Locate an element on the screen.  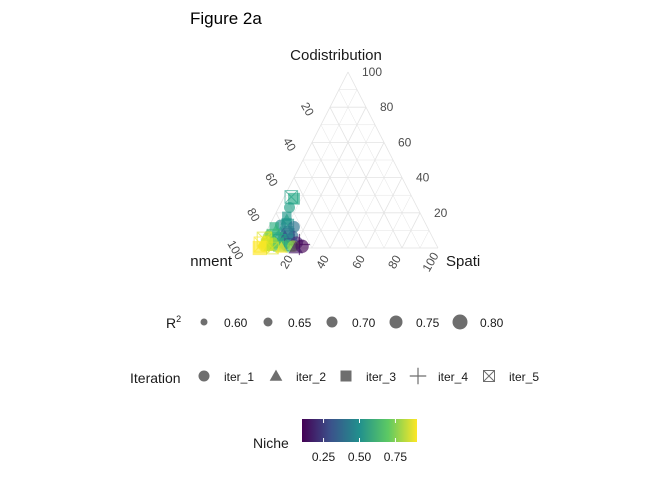
shape-legend-label: iter_5 is located at coordinates (524, 377).